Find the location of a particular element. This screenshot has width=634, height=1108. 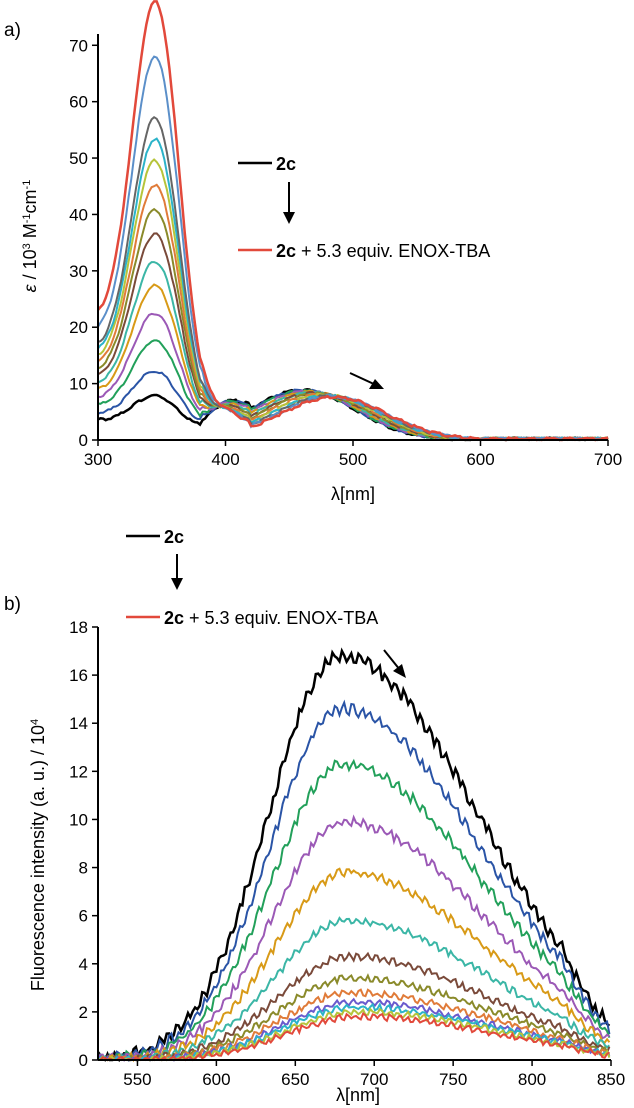

panel-b-legend: 2c 2c + 5.3 equiv. ENOX-TBA is located at coordinates (252, 577).